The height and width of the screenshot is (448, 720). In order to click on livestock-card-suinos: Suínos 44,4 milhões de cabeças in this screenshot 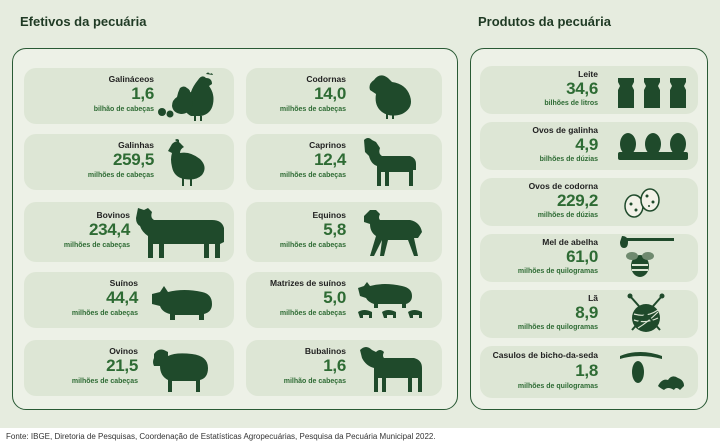, I will do `click(129, 300)`.